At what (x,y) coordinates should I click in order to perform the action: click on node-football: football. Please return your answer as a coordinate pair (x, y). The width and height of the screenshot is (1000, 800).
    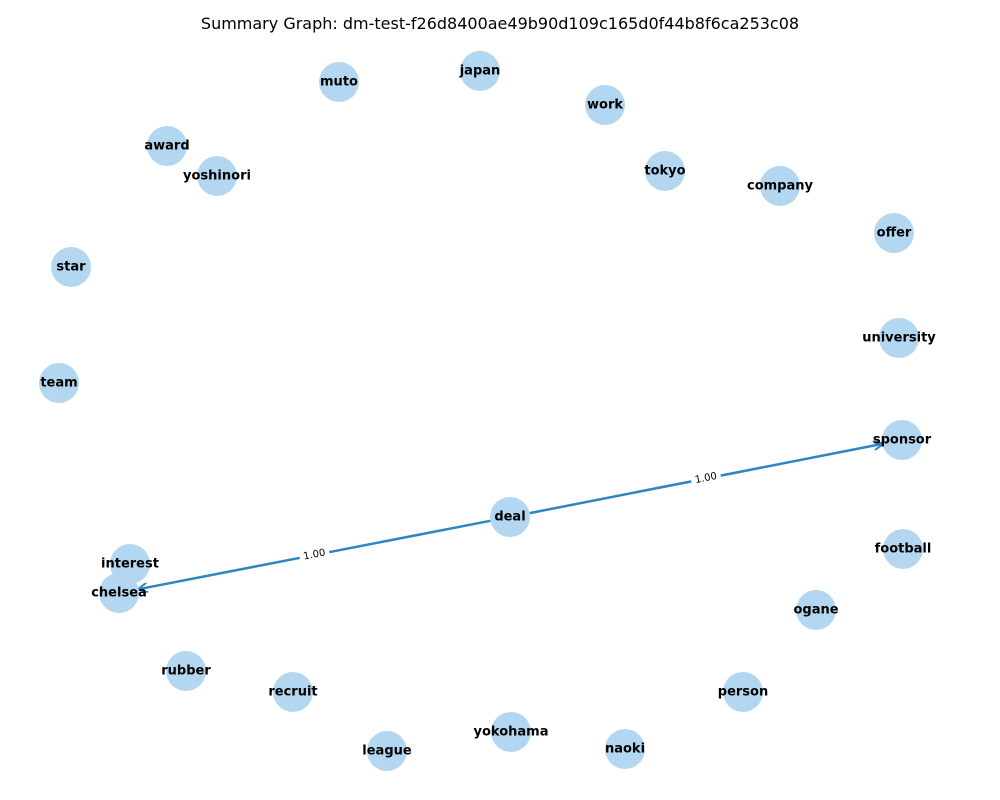
    Looking at the image, I should click on (903, 549).